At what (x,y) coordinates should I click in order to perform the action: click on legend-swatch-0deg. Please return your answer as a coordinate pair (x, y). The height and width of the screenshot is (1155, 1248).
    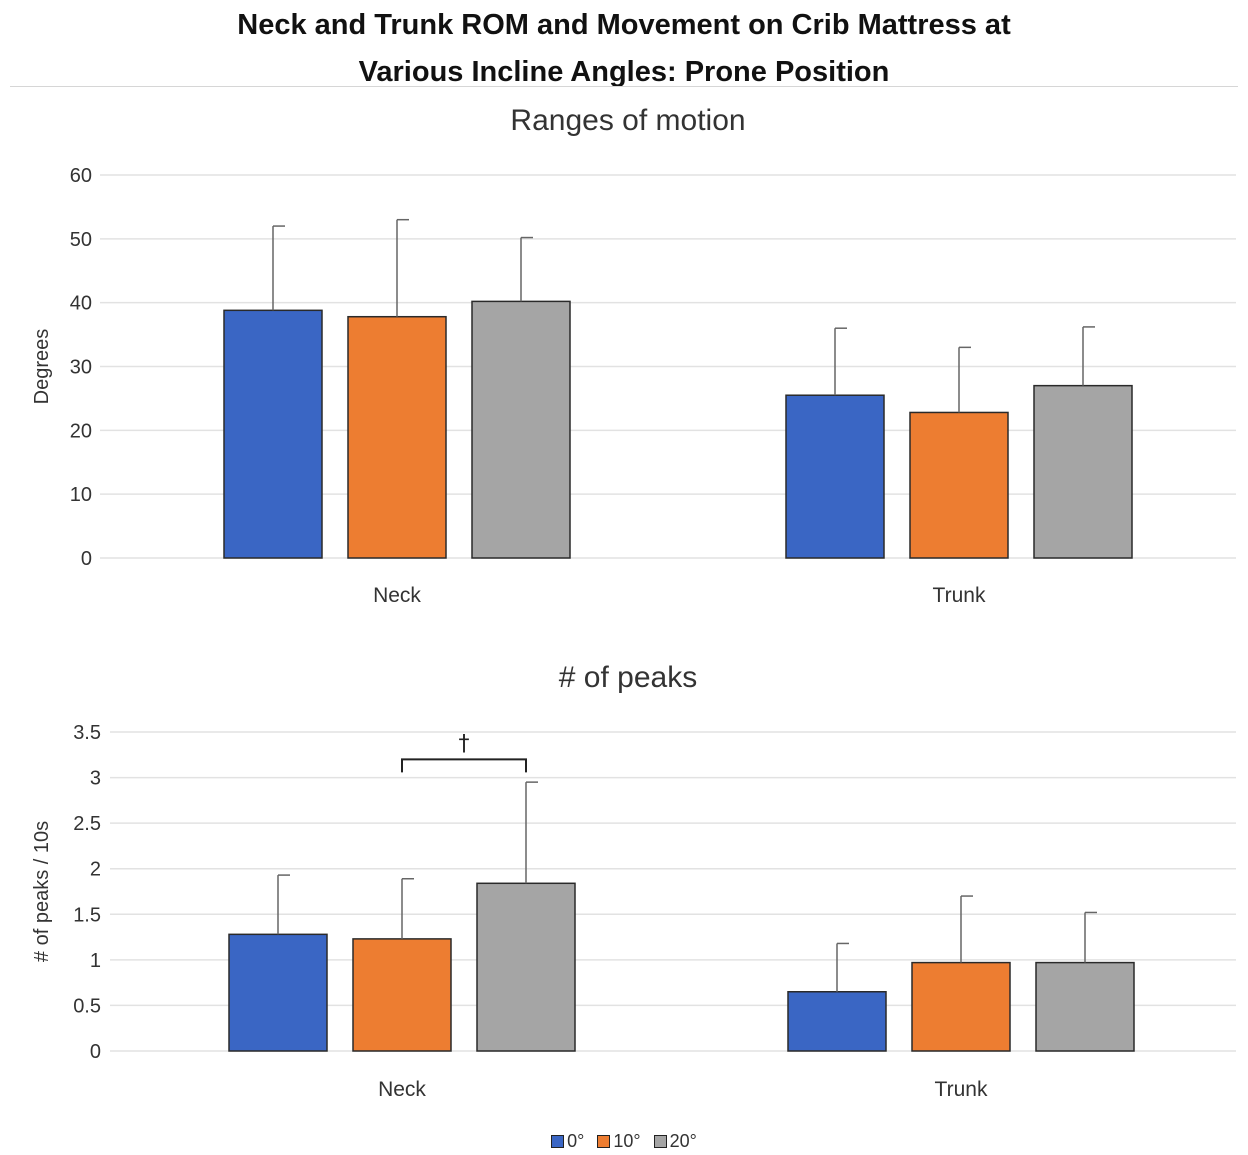
    Looking at the image, I should click on (558, 1141).